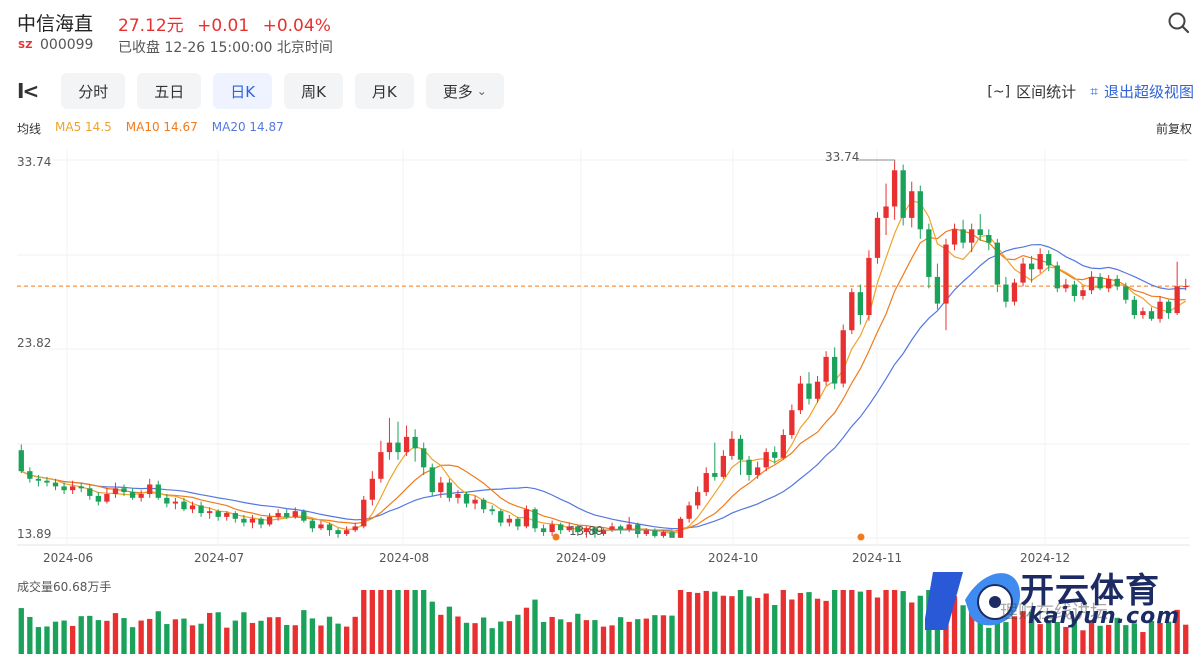 The image size is (1200, 656). Describe the element at coordinates (1142, 91) in the screenshot. I see `exit-super-view-button: ⌗ 退出超级视图` at that location.